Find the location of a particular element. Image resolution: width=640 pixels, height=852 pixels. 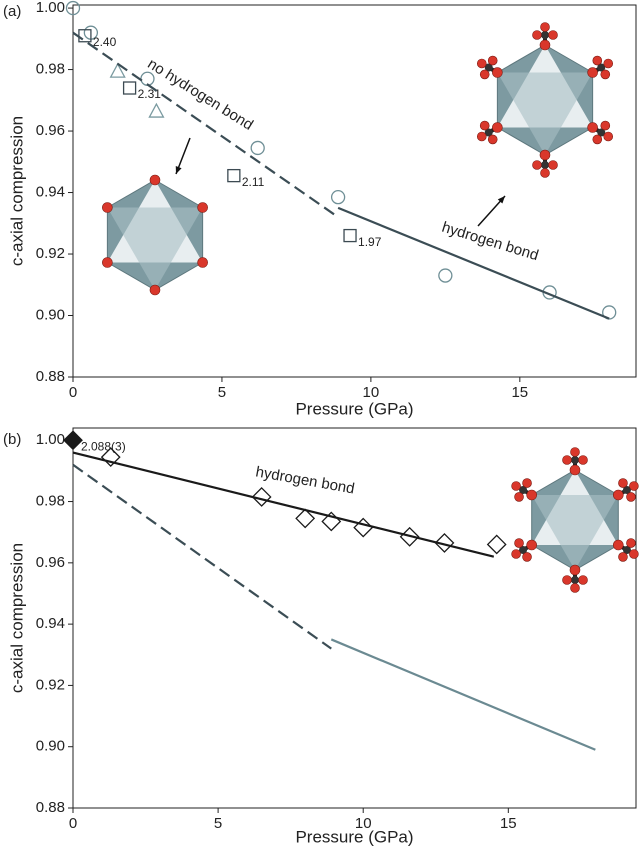

y-tick-label: 0.88 is located at coordinates (50, 376).